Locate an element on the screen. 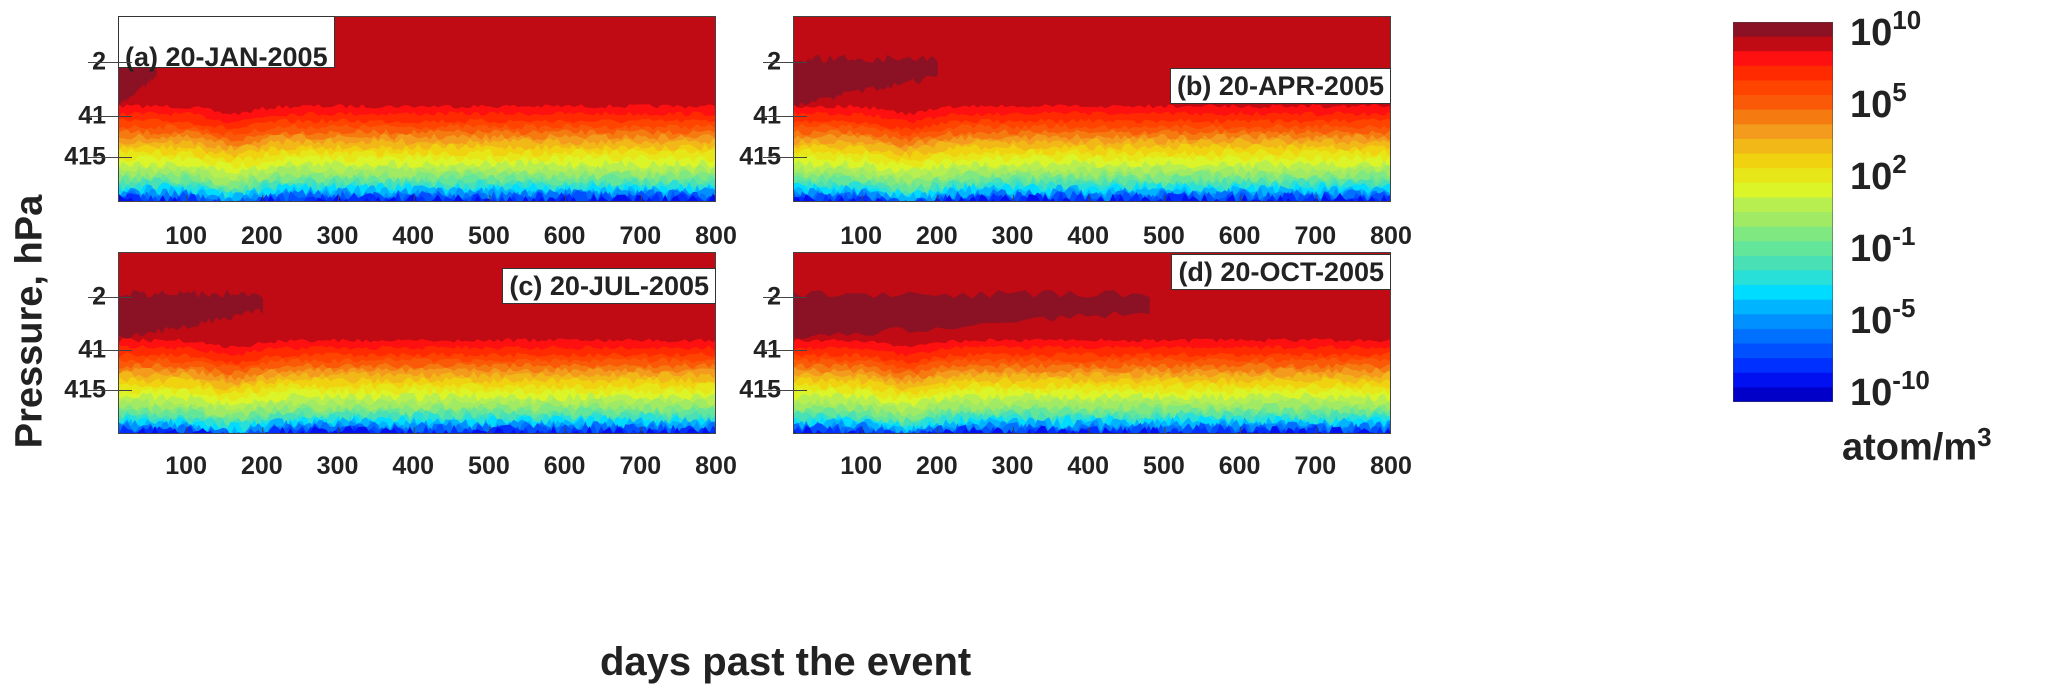 This screenshot has height=694, width=2067. colorbar-tick-label: 10⁵ is located at coordinates (1878, 102).